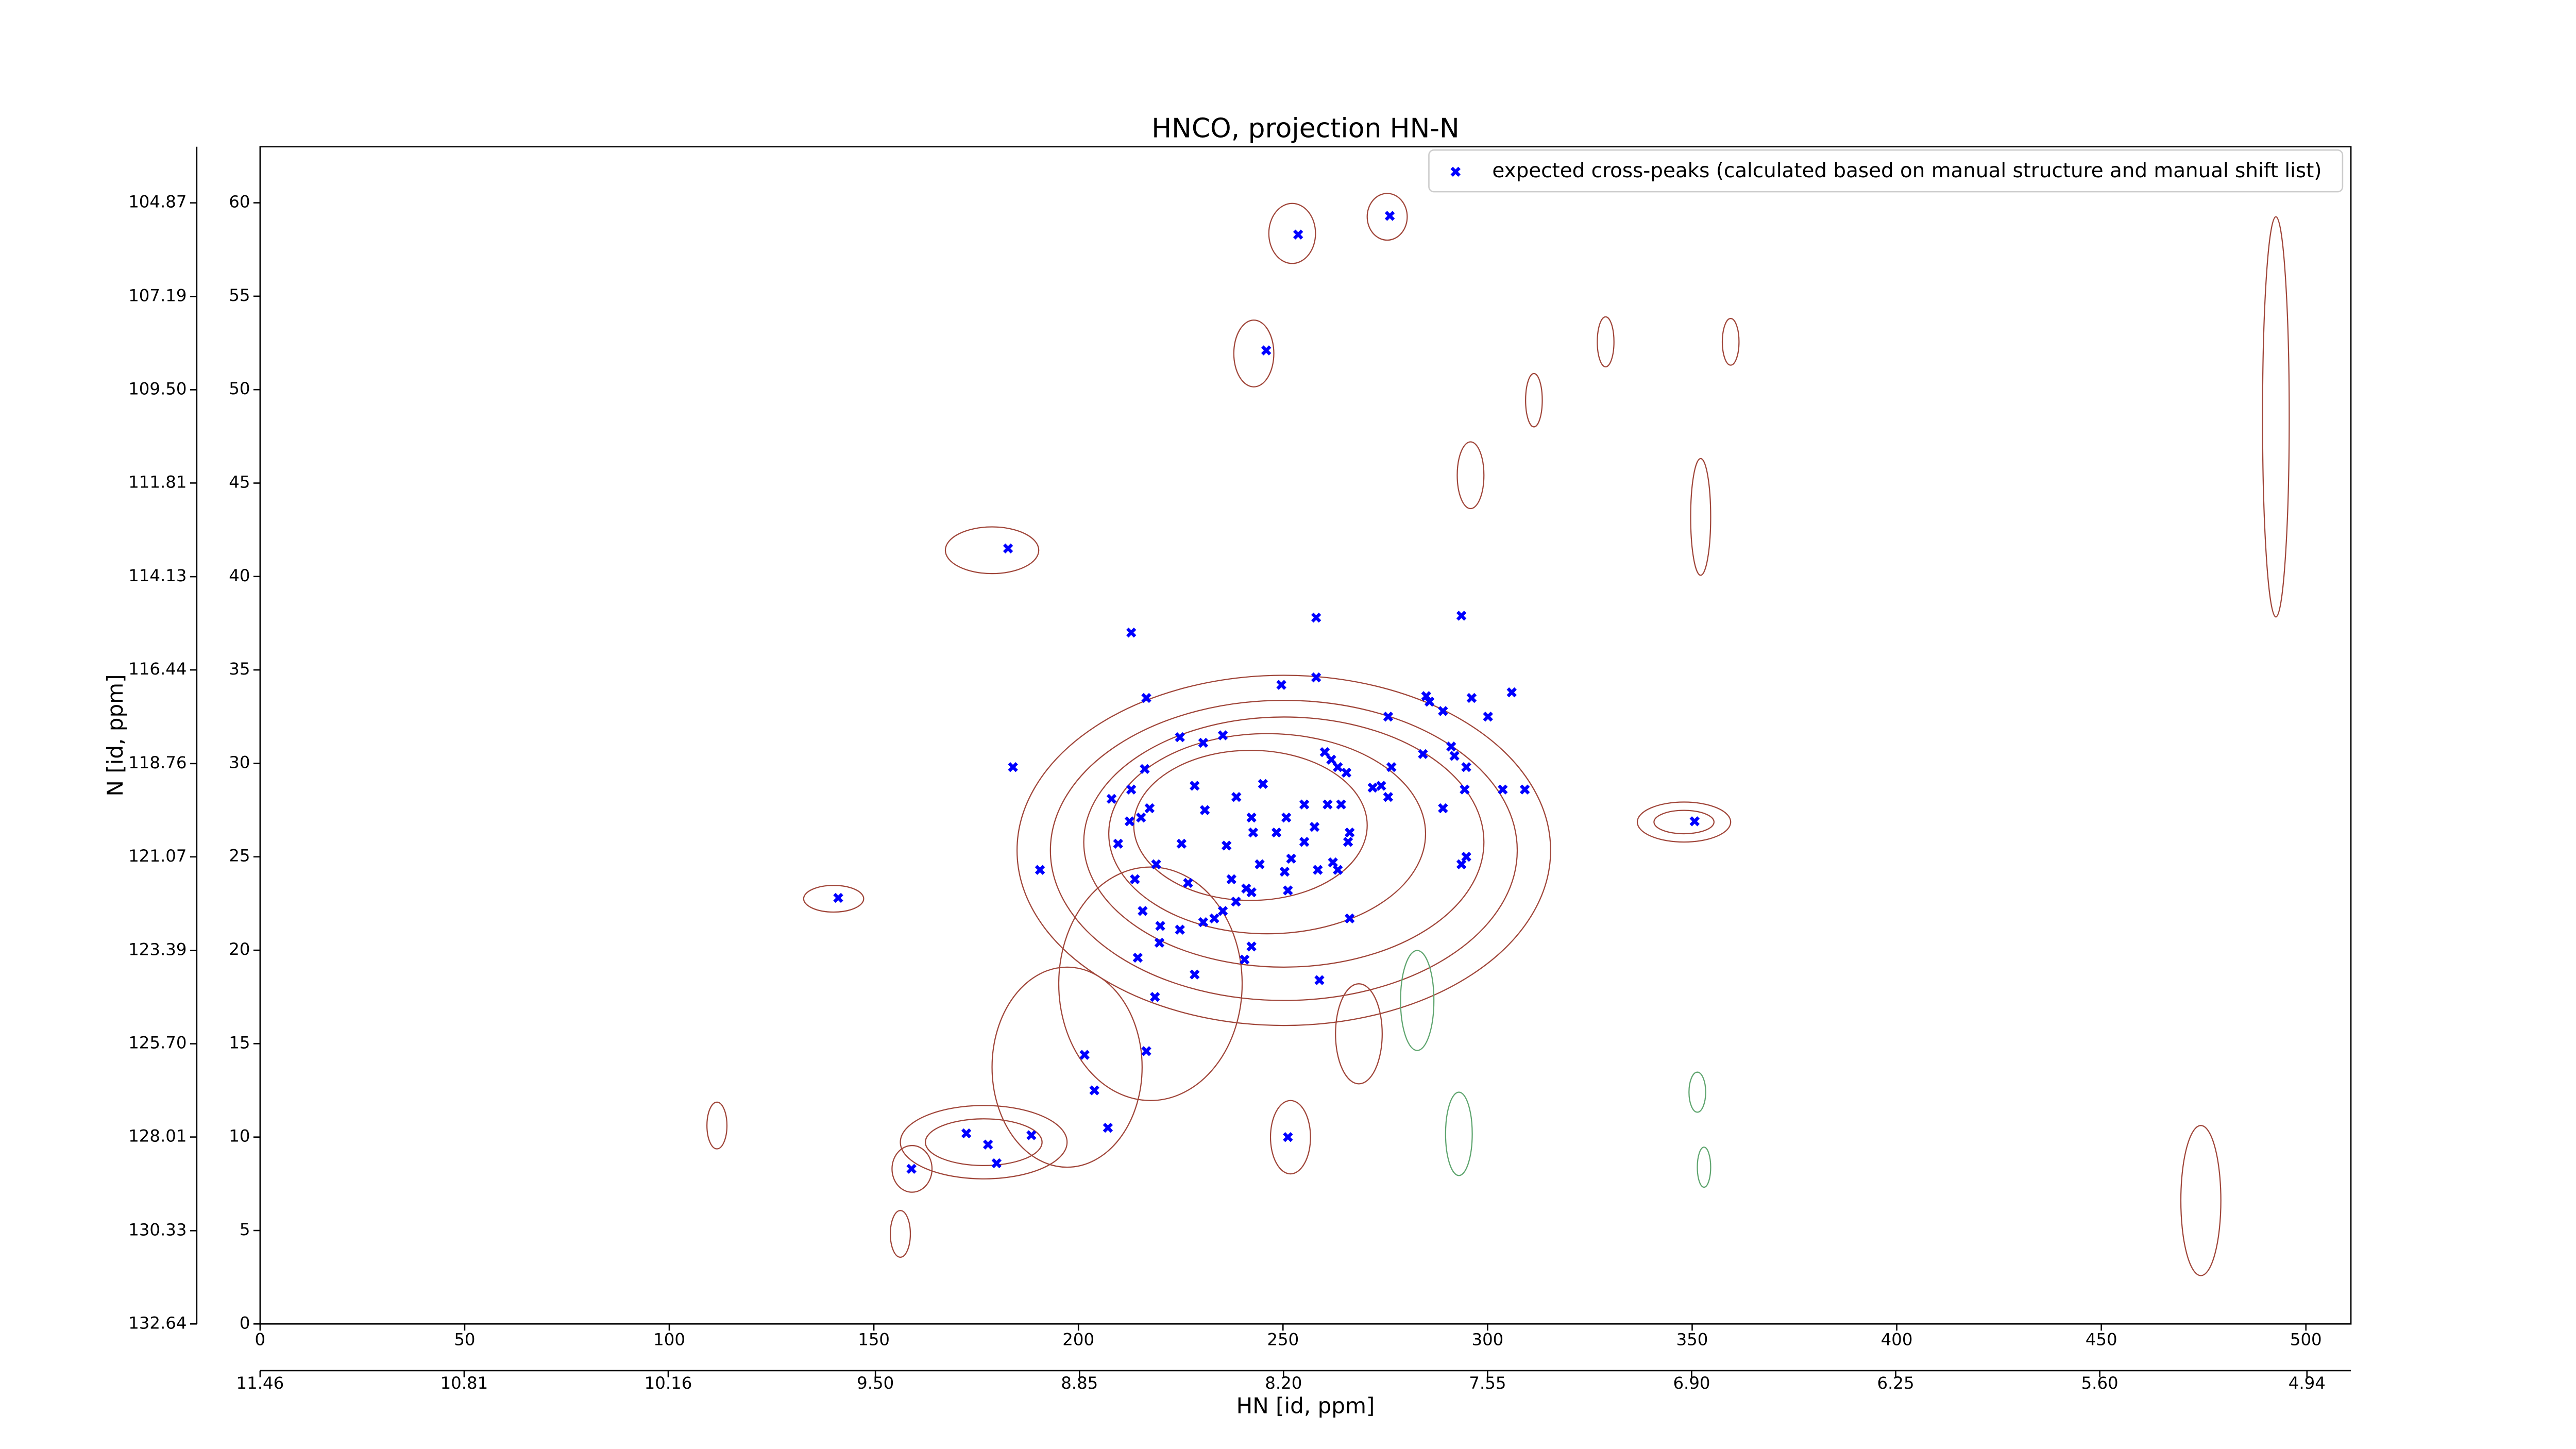 The image size is (2576, 1449). Describe the element at coordinates (874, 1340) in the screenshot. I see `x-tick-label: 150` at that location.